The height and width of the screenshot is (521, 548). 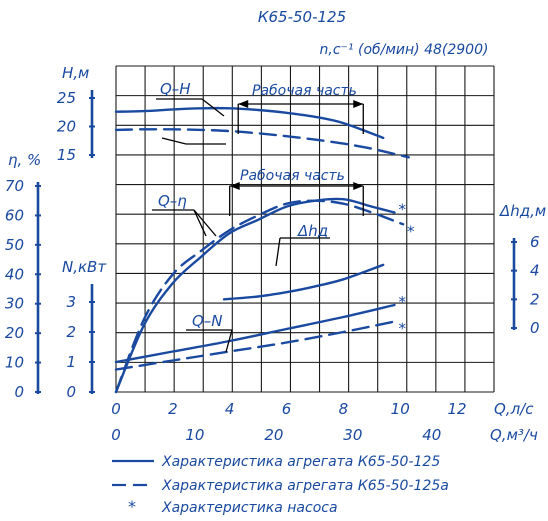 What do you see at coordinates (249, 508) in the screenshot?
I see `legend-item-star: Характеристика насоса` at bounding box center [249, 508].